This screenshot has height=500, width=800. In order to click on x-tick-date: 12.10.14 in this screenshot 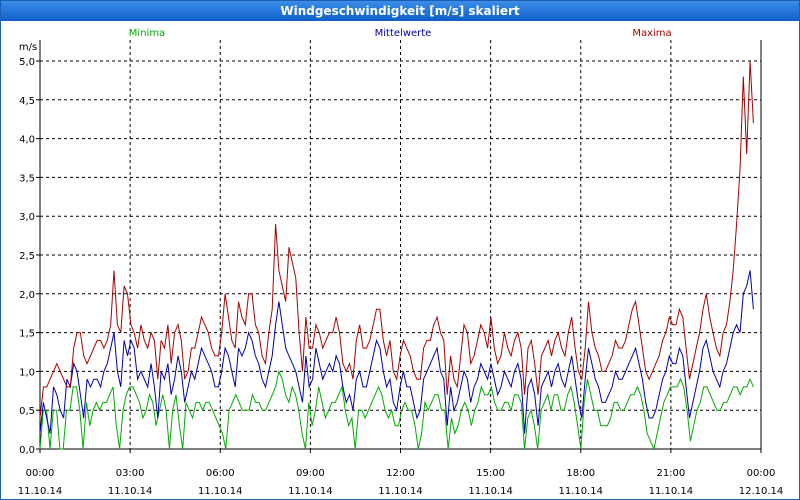, I will do `click(761, 491)`.